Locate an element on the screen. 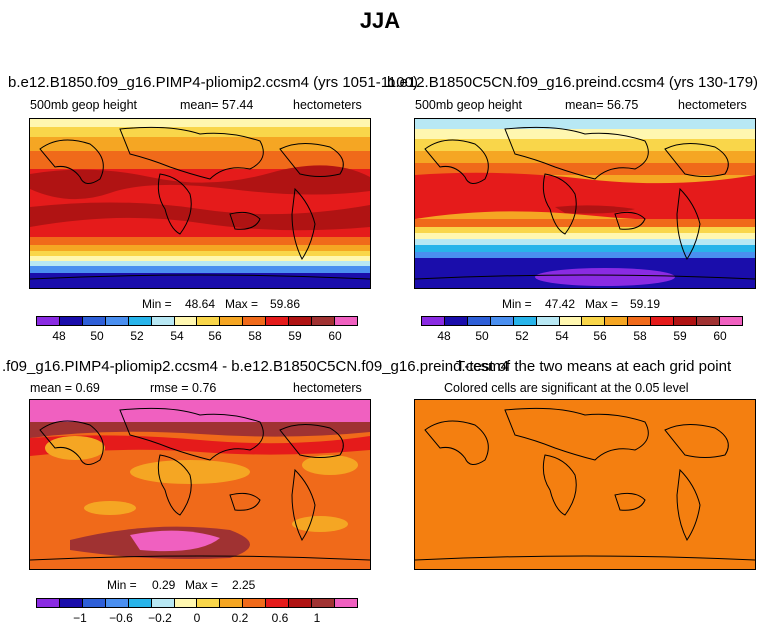 The height and width of the screenshot is (625, 760). panel2-tick: 58 is located at coordinates (640, 336).